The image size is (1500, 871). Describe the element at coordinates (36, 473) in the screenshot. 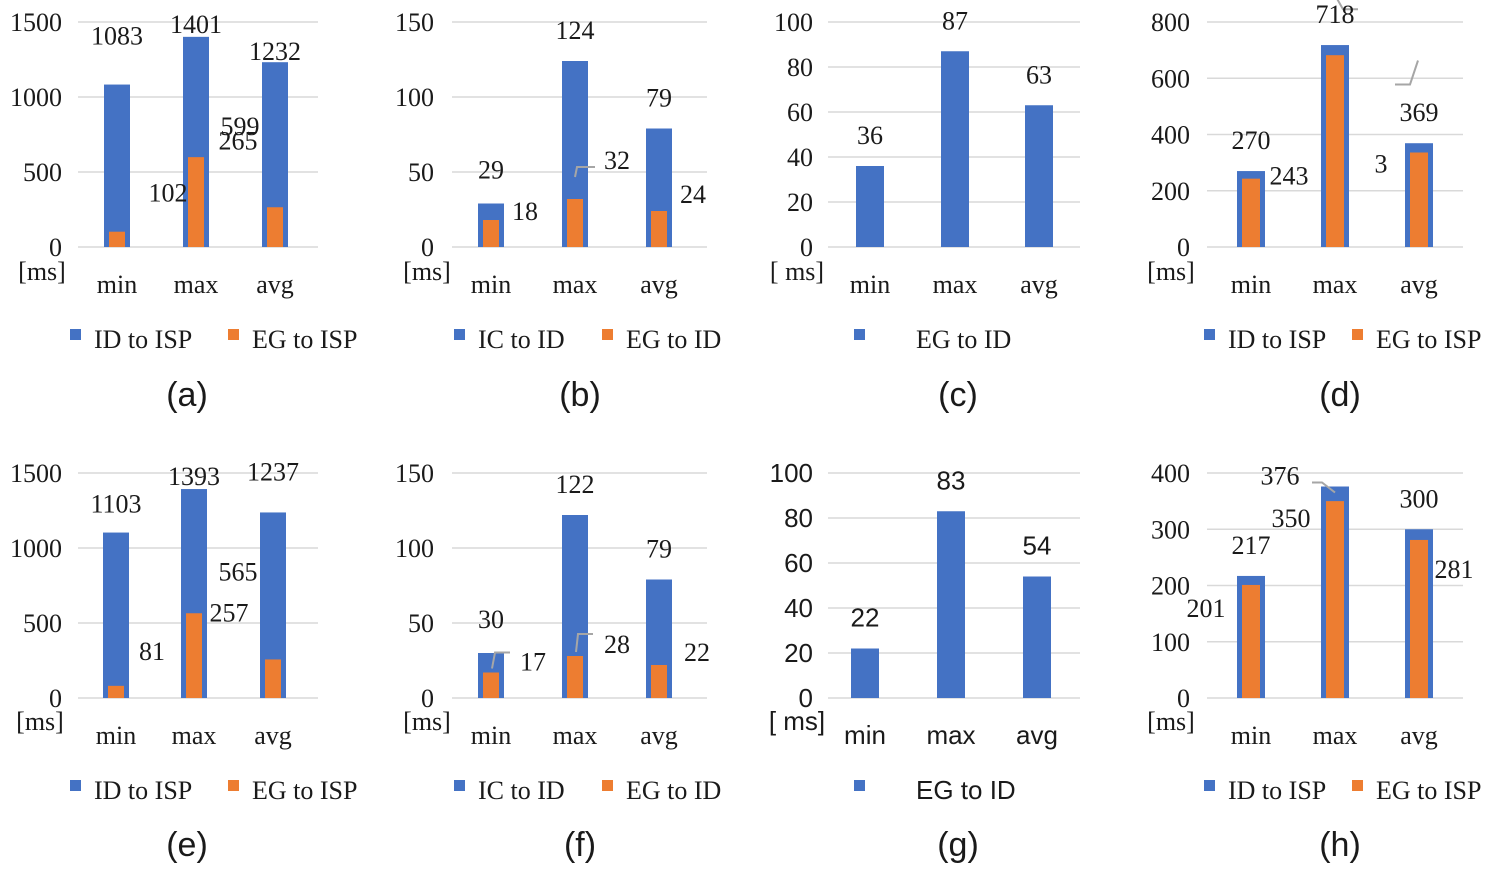

I see `y-tick-label: 1500` at that location.